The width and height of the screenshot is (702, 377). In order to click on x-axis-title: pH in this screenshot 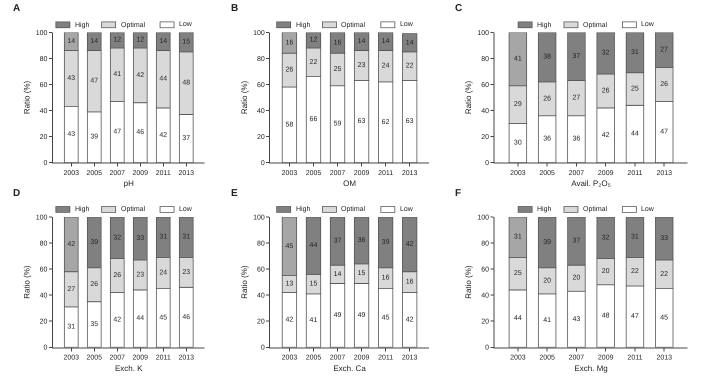, I will do `click(129, 183)`.